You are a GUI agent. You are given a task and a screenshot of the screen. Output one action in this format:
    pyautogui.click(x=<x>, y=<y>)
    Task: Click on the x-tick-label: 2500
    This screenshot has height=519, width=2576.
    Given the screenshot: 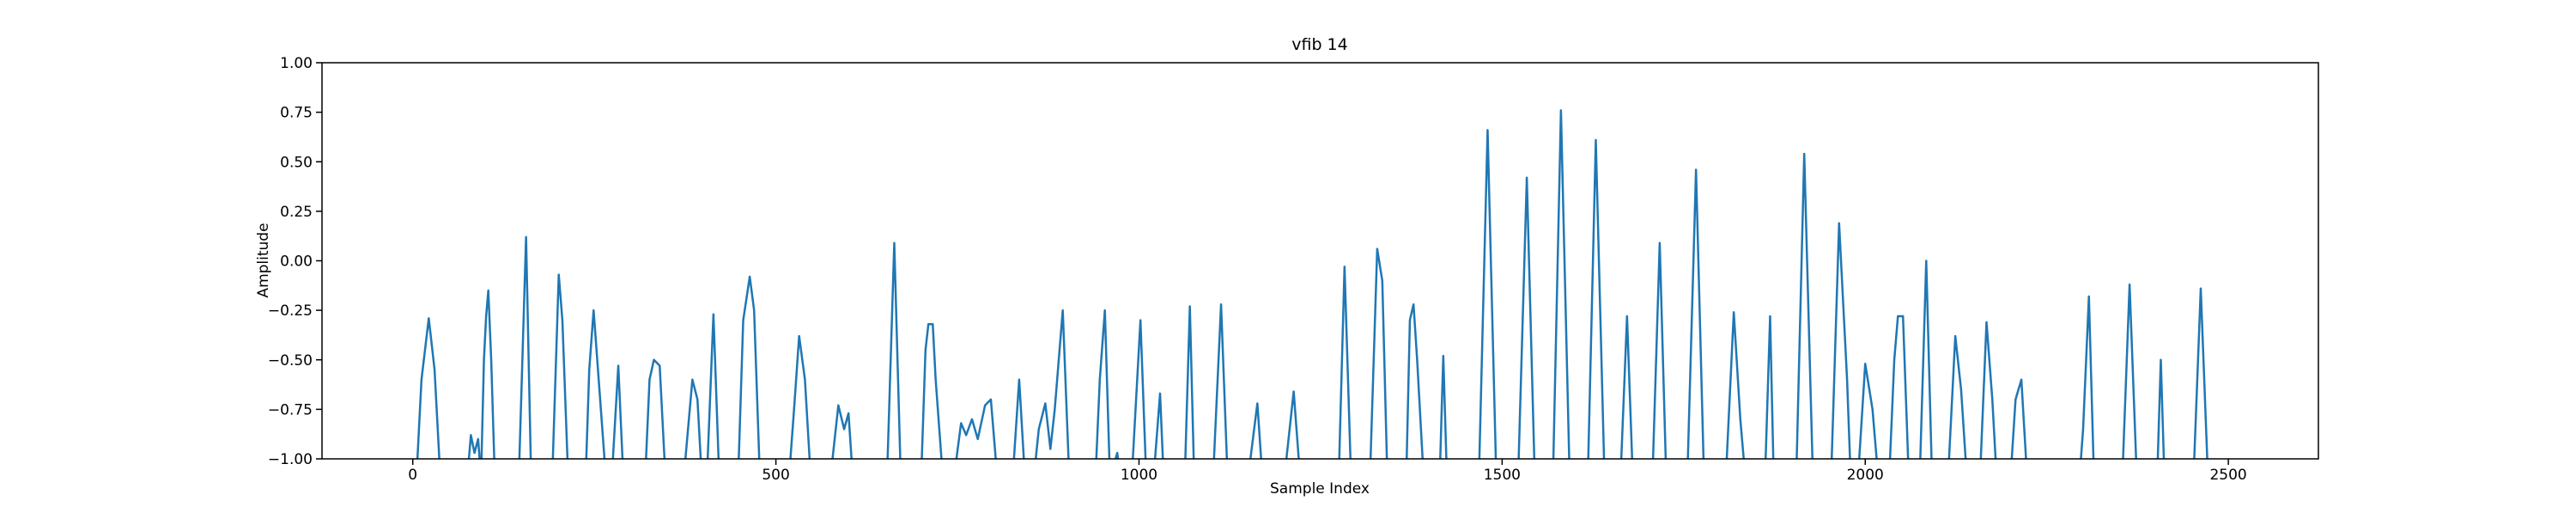 What is the action you would take?
    pyautogui.click(x=2228, y=475)
    